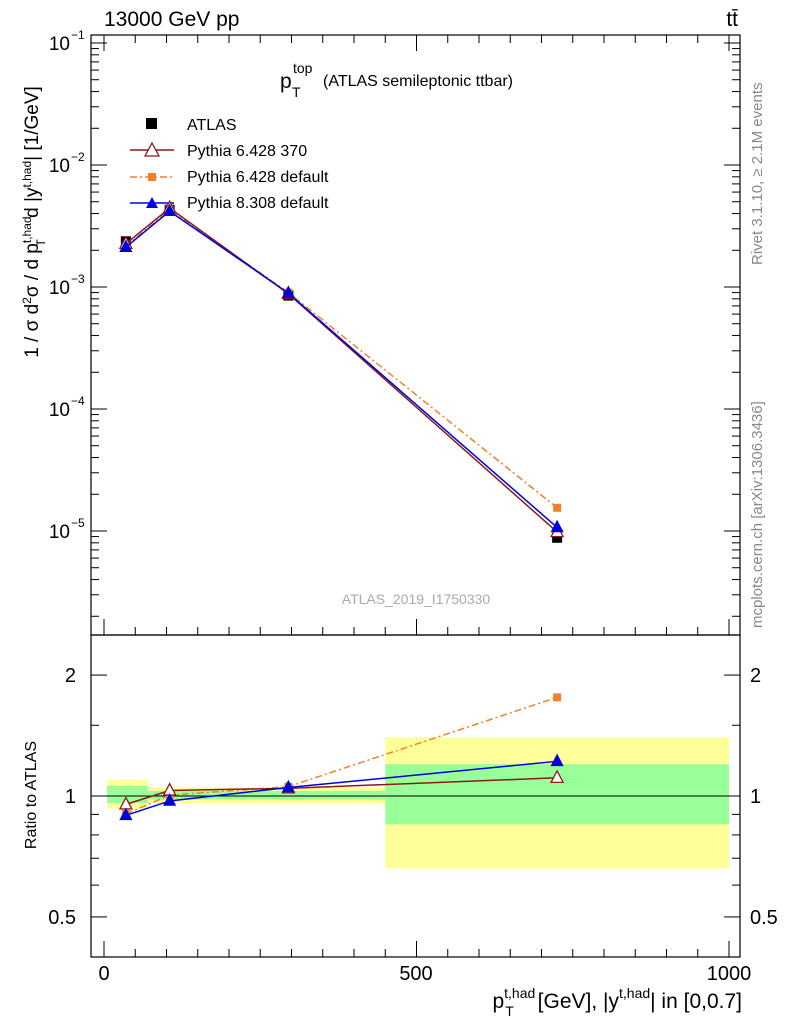 This screenshot has width=786, height=1024. I want to click on rivet-version-label: Rivet 3.1.10, ≥ 2.1M events, so click(757, 174).